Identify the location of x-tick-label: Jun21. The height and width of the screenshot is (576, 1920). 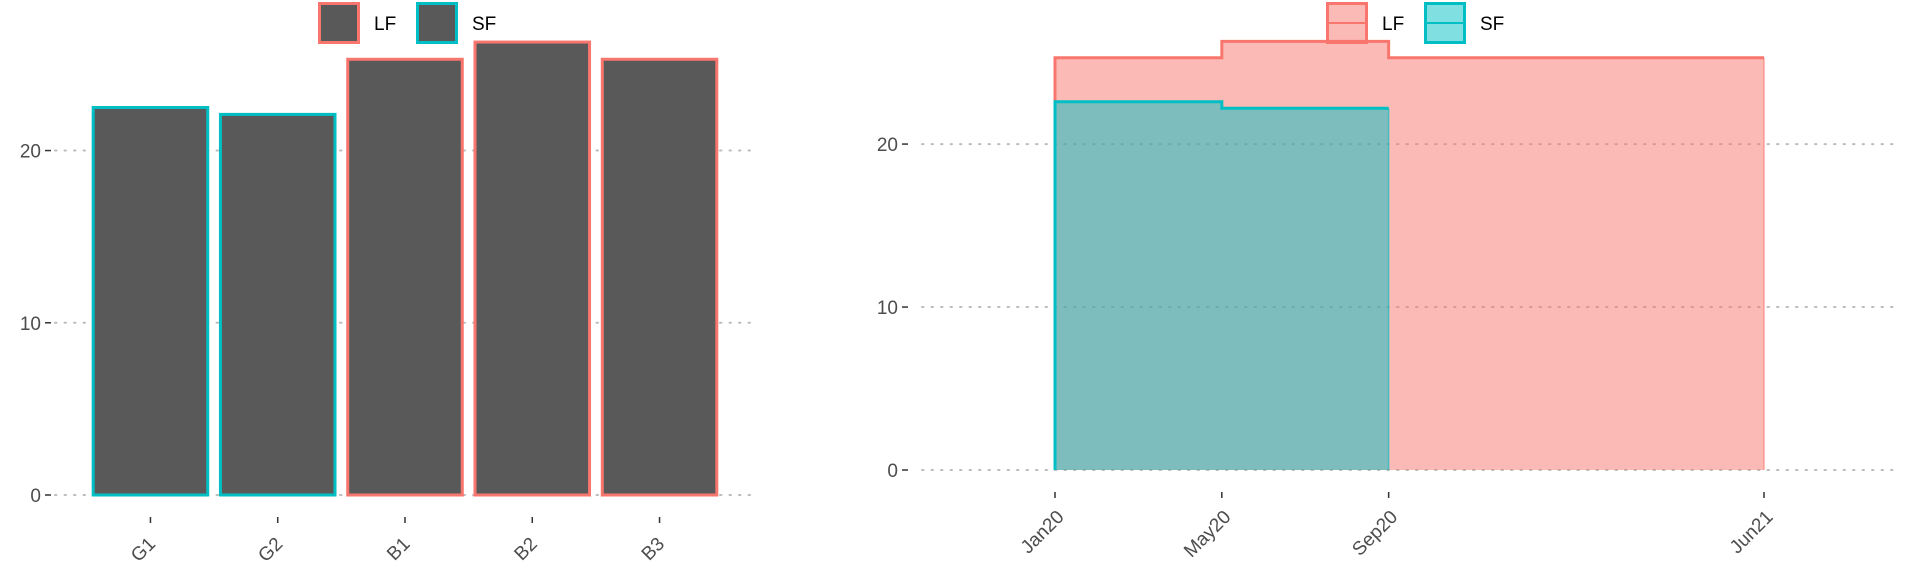
(1751, 532).